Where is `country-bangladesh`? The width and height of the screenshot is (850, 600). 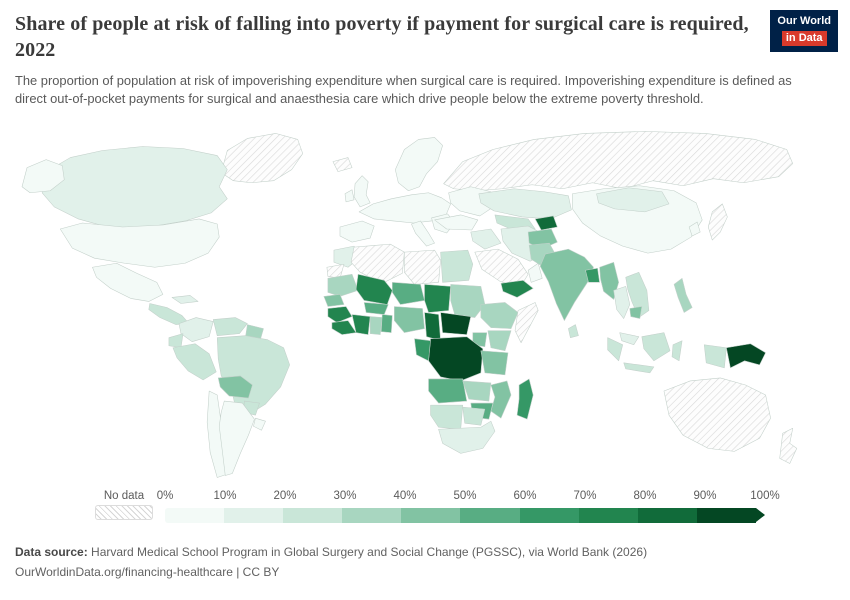 country-bangladesh is located at coordinates (592, 275).